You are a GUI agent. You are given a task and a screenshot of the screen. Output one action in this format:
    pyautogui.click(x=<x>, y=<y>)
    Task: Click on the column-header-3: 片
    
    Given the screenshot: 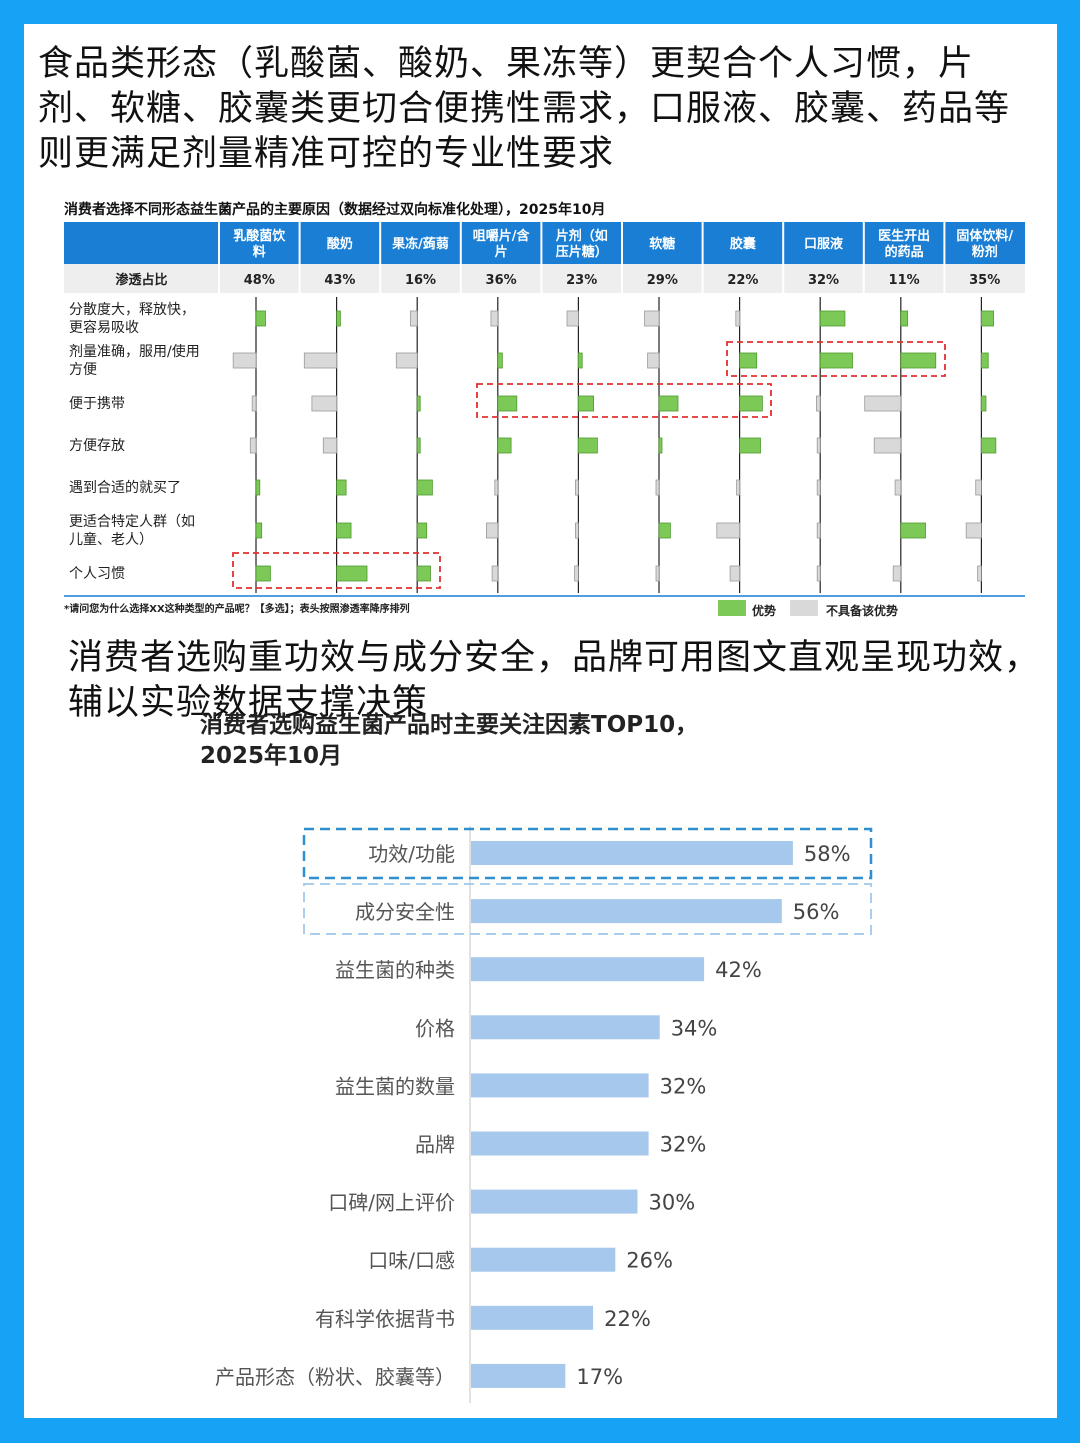 What is the action you would take?
    pyautogui.click(x=501, y=252)
    